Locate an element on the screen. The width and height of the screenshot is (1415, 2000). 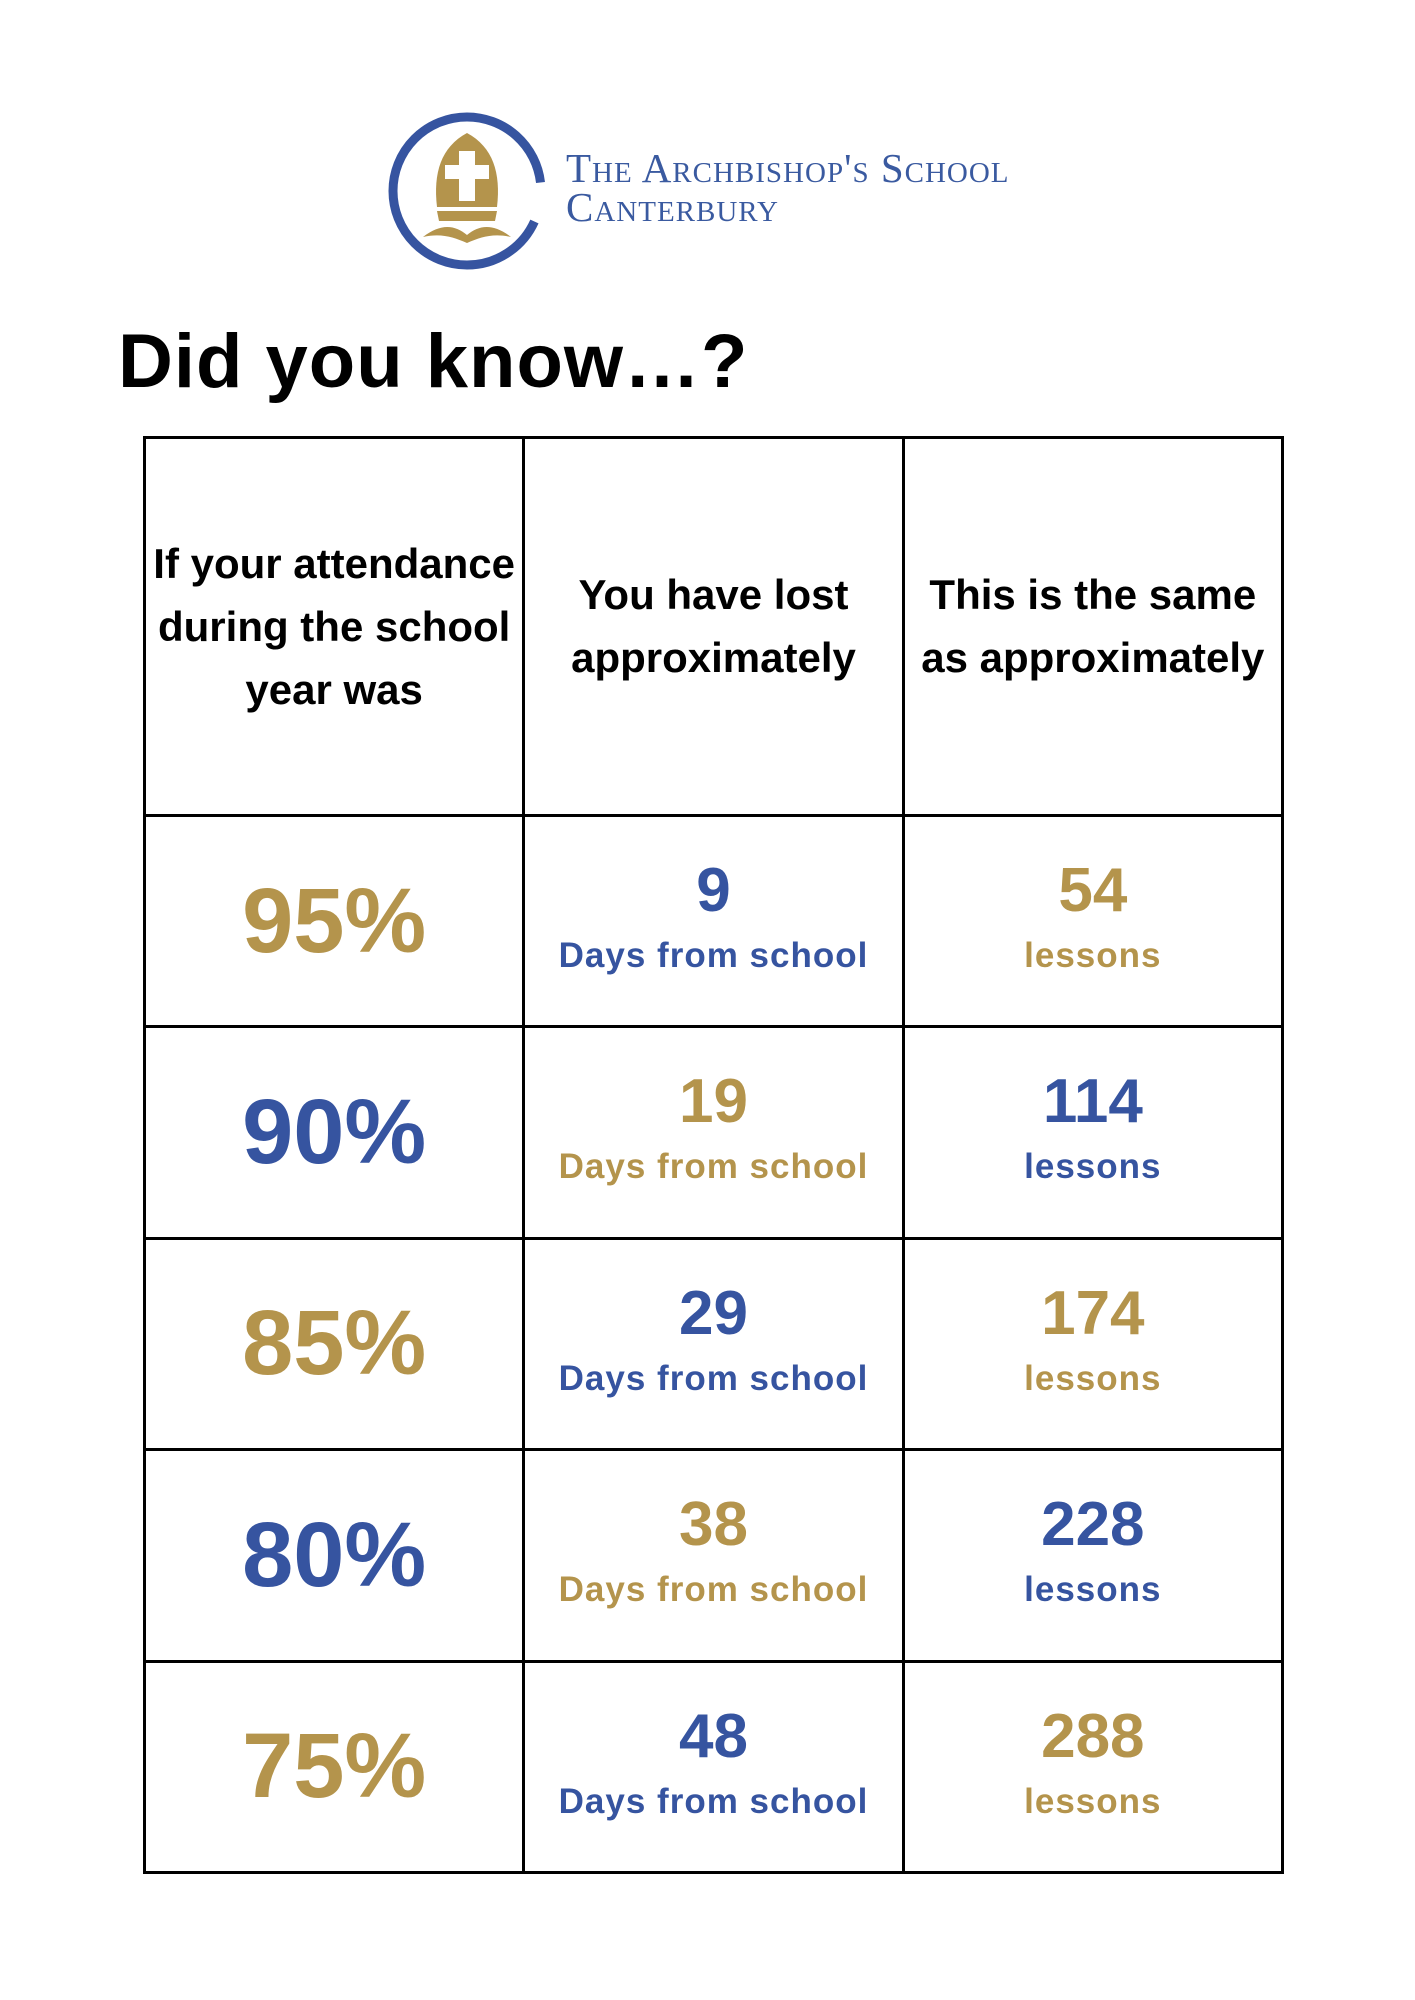
attendance-cell: 85% is located at coordinates (334, 1344).